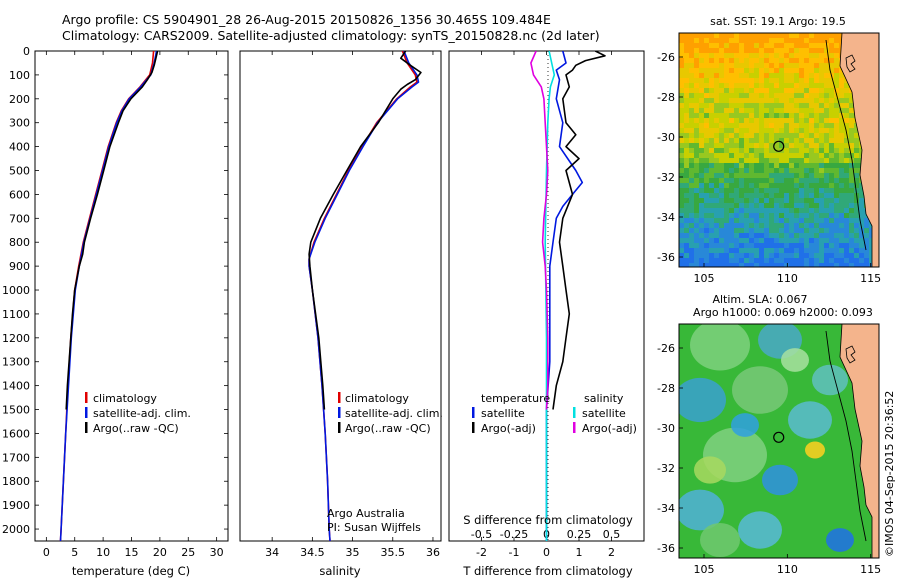 The image size is (900, 580). Describe the element at coordinates (778, 21) in the screenshot. I see `sst-map-title: sat. SST: 19.1 Argo: 19.5` at that location.